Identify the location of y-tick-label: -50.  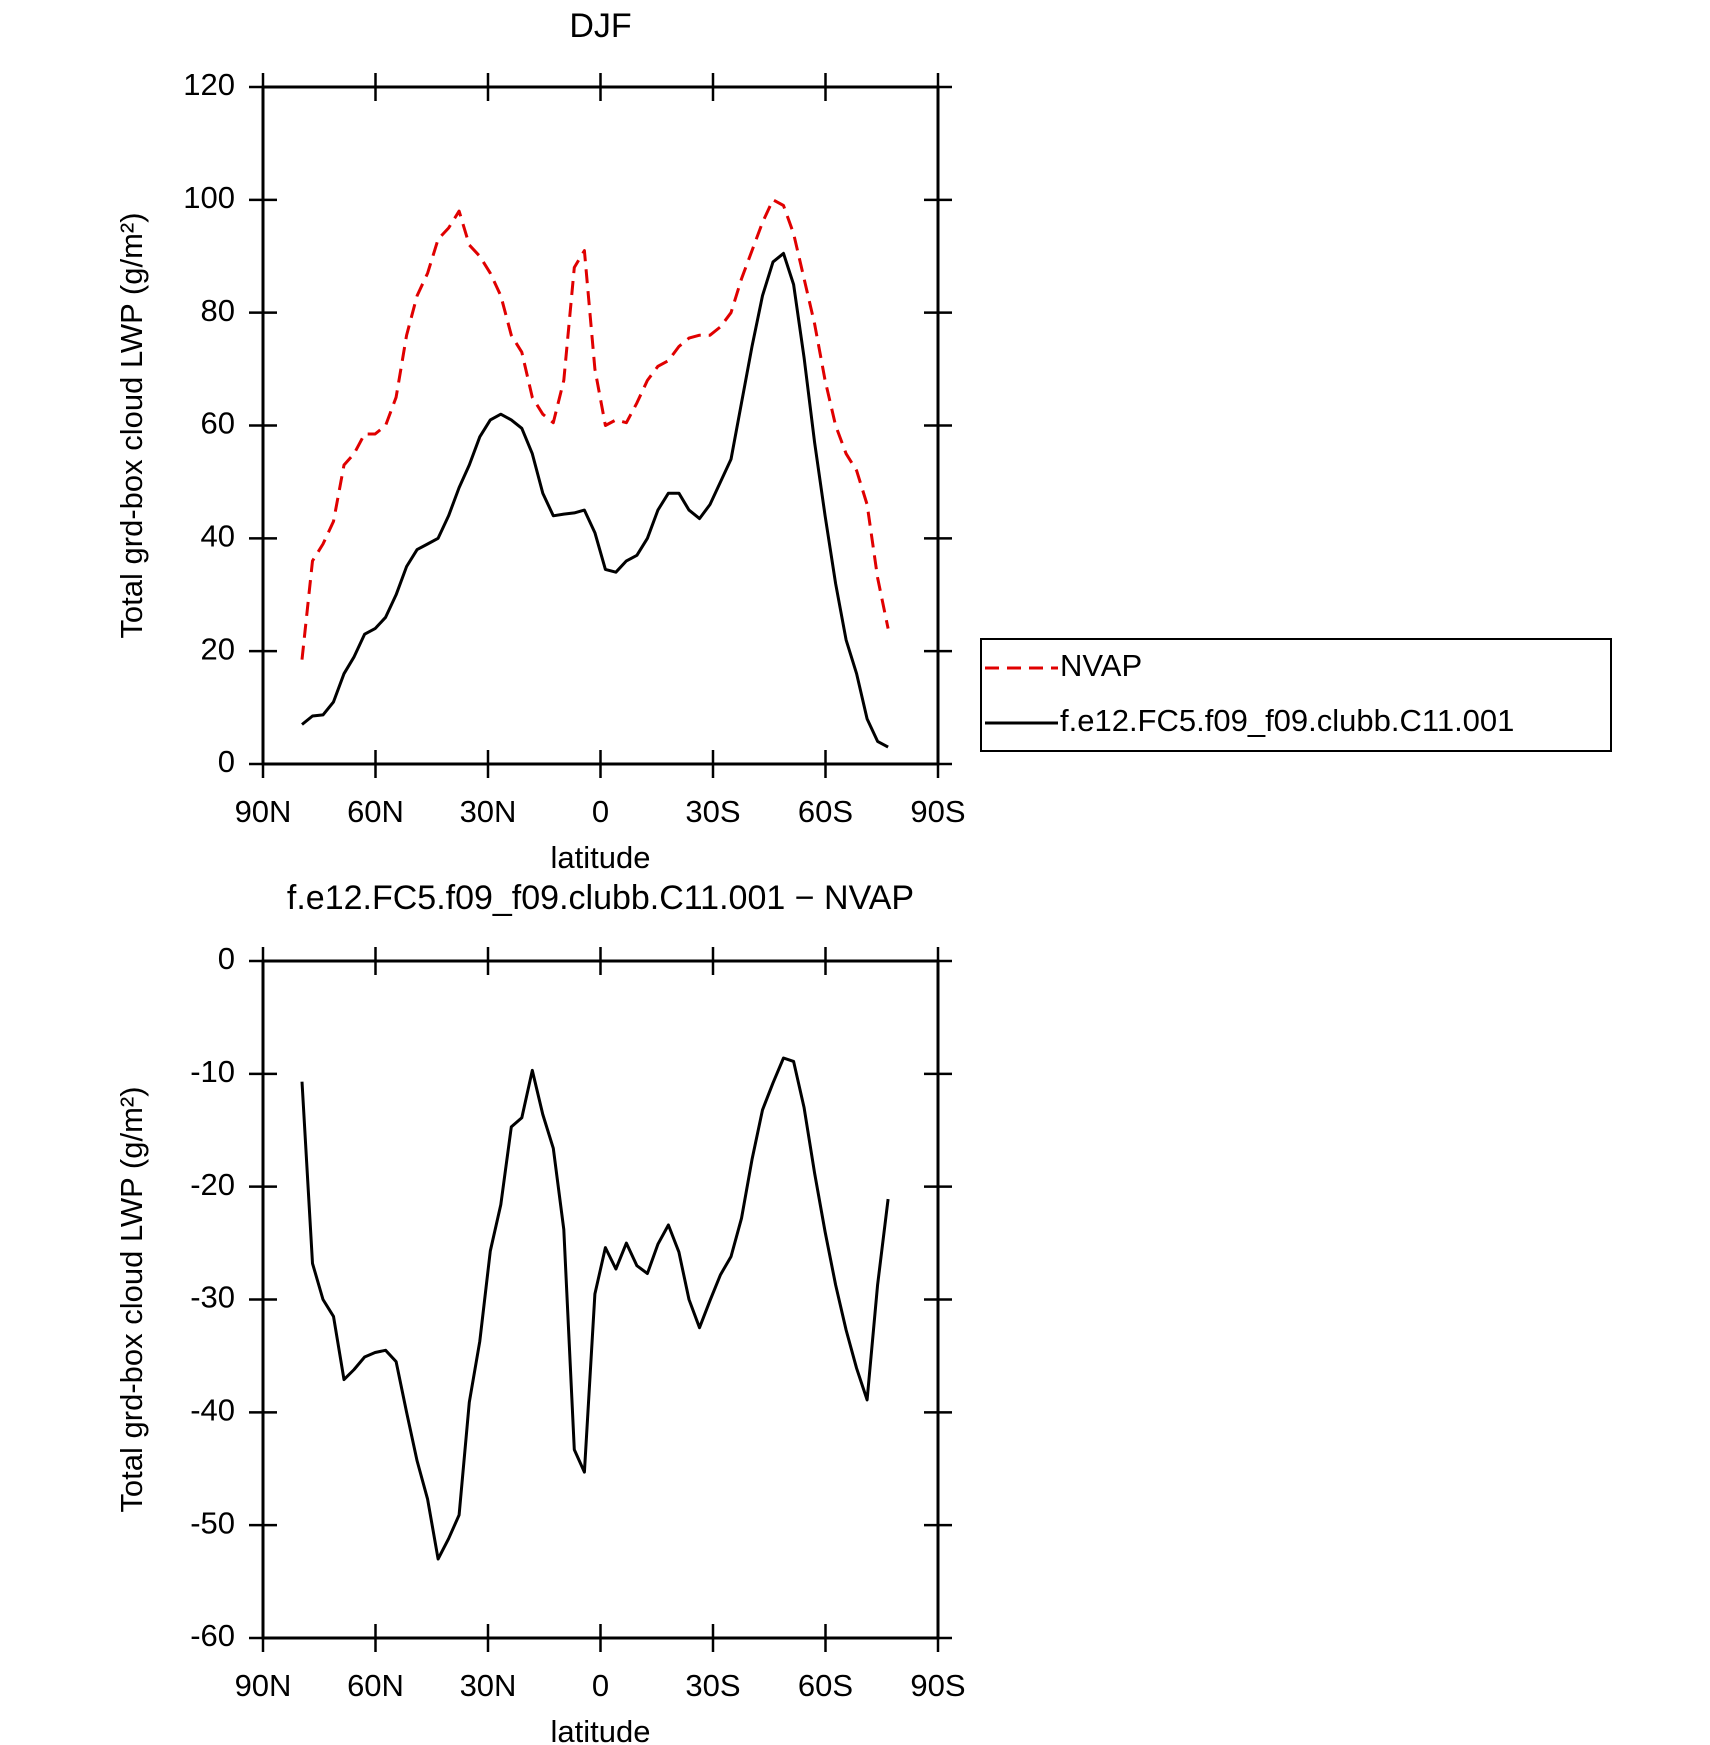
(212, 1522).